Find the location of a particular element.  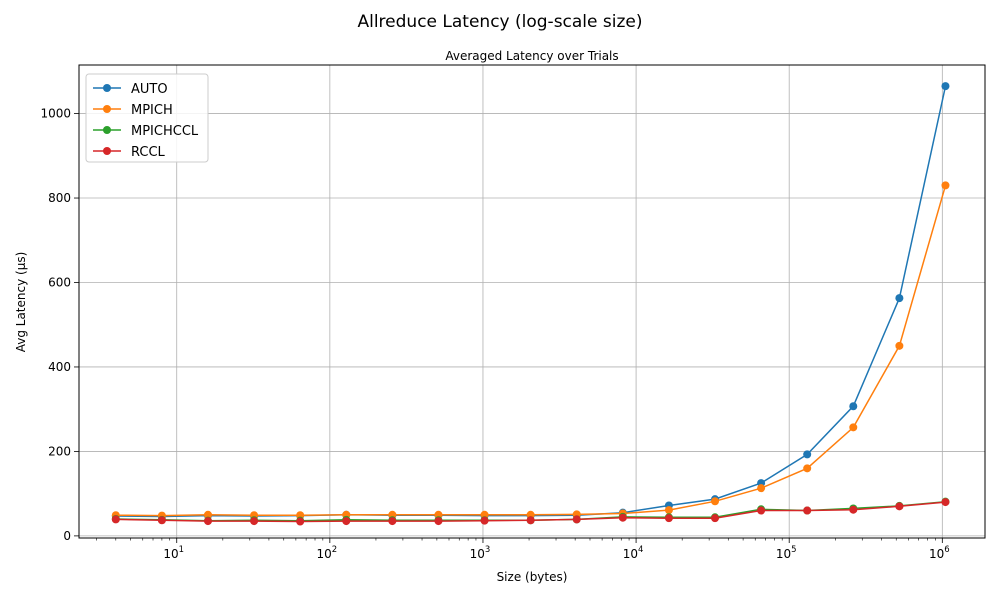

series-rccl is located at coordinates (530, 512).